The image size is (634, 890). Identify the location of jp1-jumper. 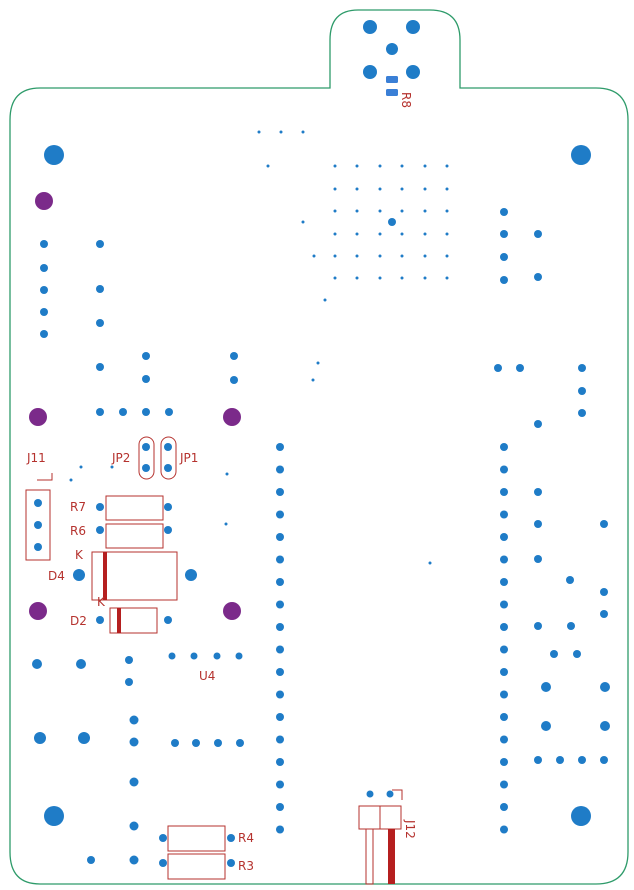
(168, 458).